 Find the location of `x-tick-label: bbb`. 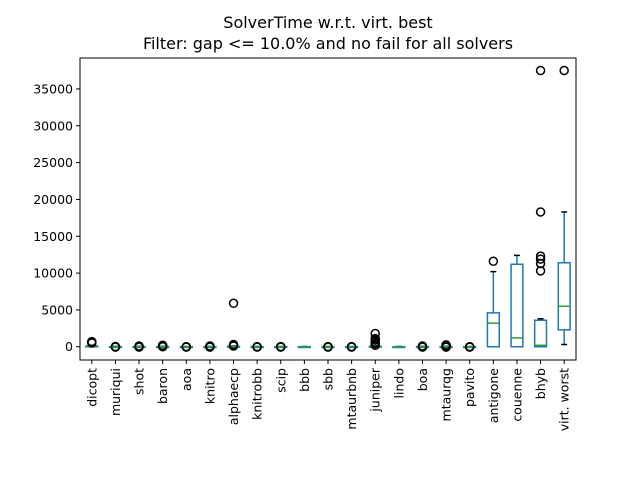

x-tick-label: bbb is located at coordinates (304, 380).